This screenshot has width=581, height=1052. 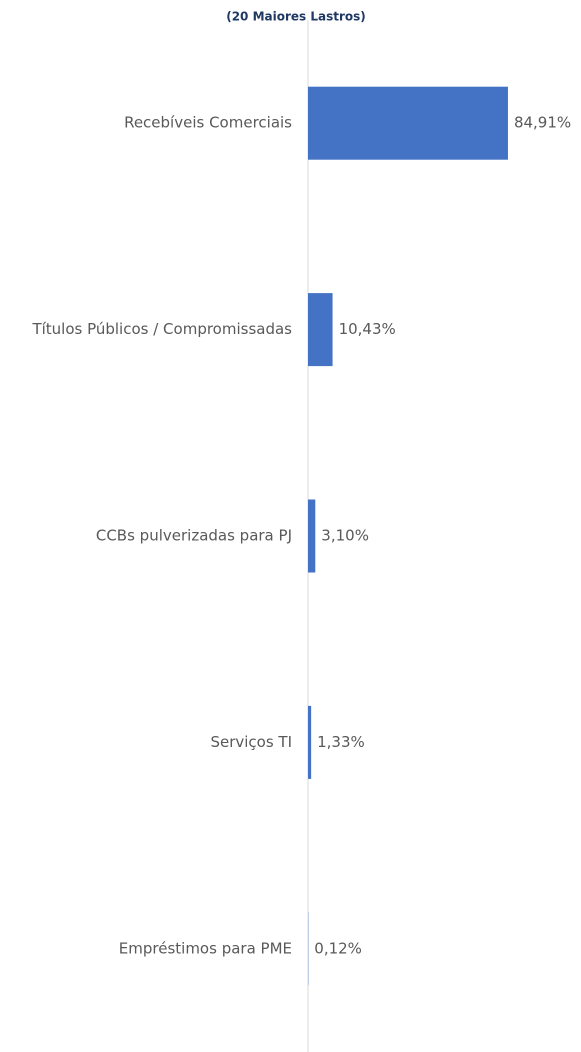 I want to click on data-label: 1,33%, so click(x=341, y=742).